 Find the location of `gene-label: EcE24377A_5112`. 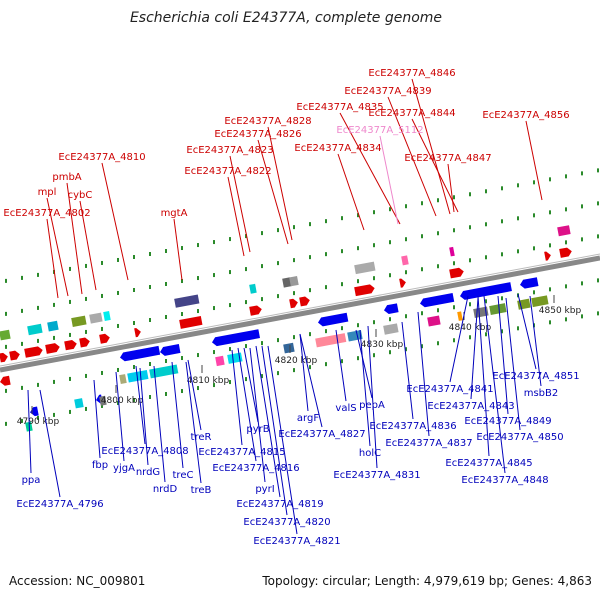

gene-label: EcE24377A_5112 is located at coordinates (379, 130).